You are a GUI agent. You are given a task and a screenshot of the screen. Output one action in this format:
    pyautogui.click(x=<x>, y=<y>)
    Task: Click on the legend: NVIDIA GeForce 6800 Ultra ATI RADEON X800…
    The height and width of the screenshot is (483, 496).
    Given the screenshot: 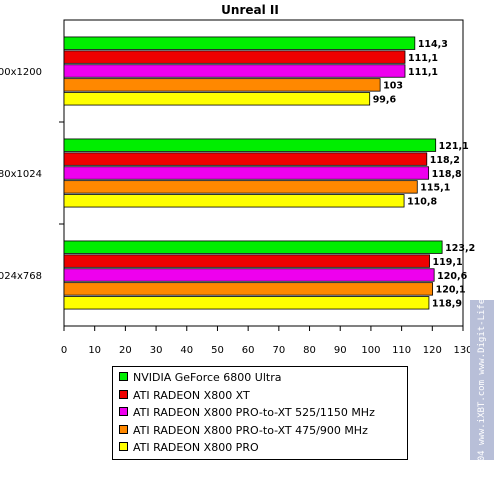 What is the action you would take?
    pyautogui.click(x=260, y=413)
    